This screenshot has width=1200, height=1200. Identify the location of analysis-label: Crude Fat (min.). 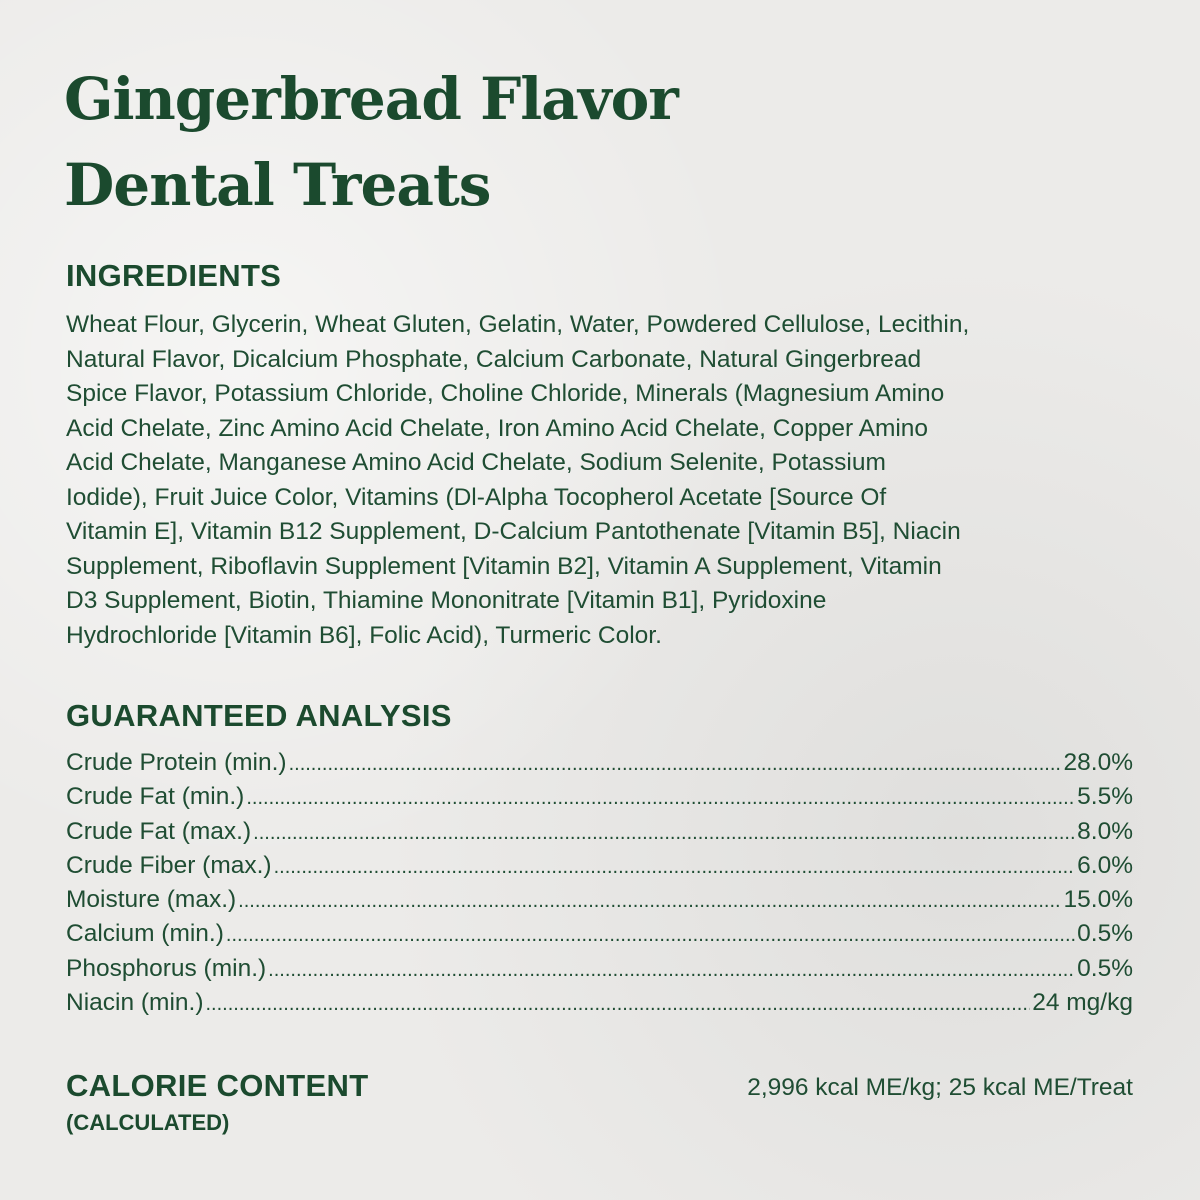
(155, 797).